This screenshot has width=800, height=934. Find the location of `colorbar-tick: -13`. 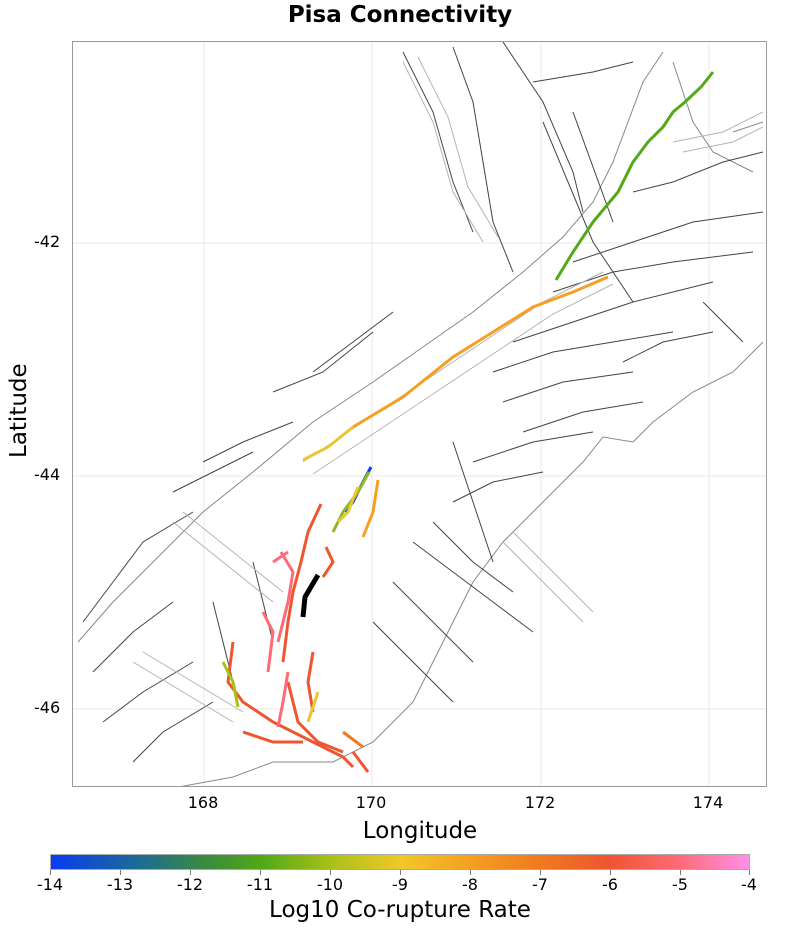

colorbar-tick: -13 is located at coordinates (120, 884).